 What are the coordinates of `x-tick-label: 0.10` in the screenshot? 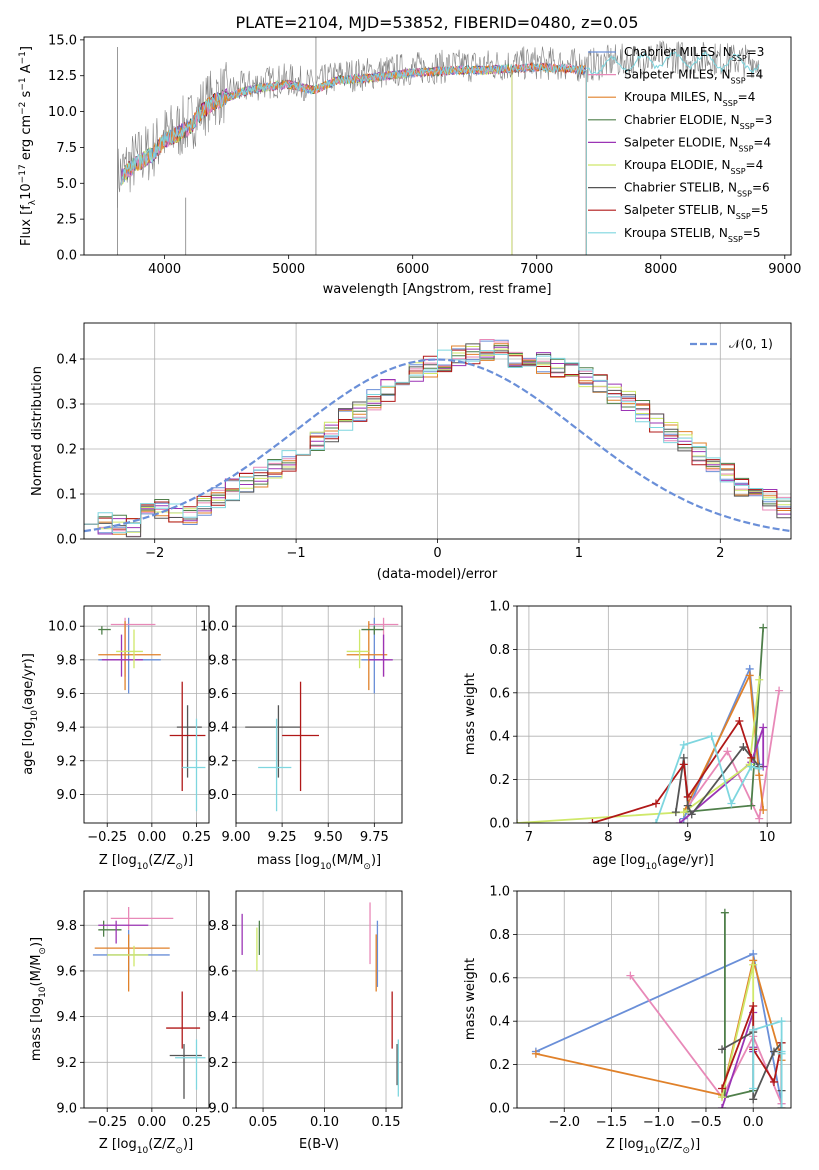 It's located at (324, 1122).